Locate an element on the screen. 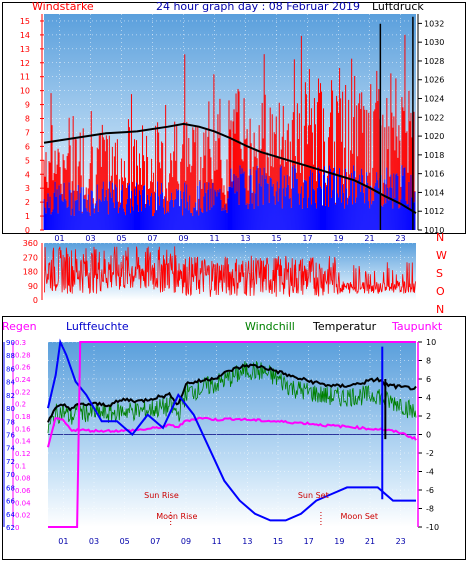 The image size is (470, 562). wind-y-tick: 10 is located at coordinates (25, 91).